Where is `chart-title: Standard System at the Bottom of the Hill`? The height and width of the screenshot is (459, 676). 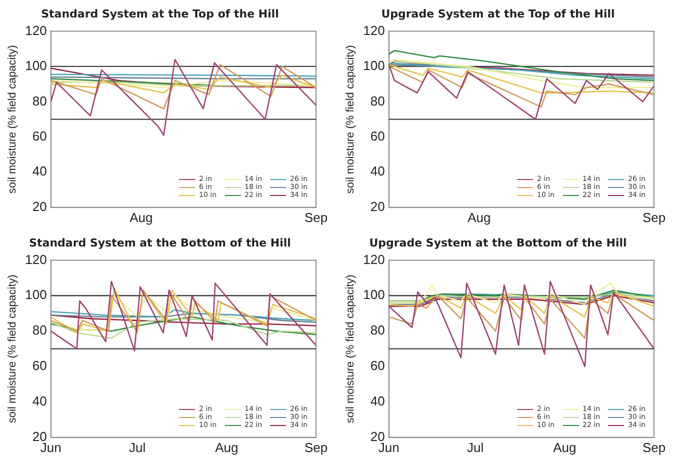
chart-title: Standard System at the Bottom of the Hill is located at coordinates (160, 243).